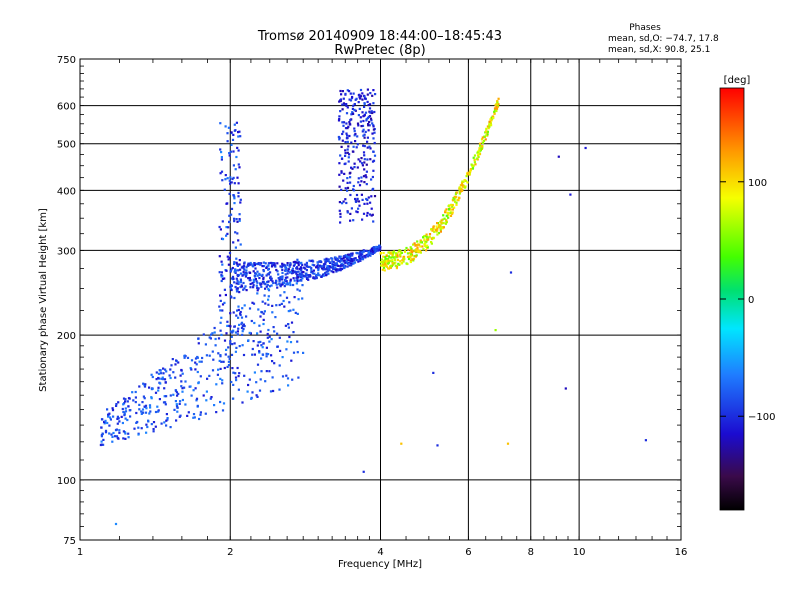 This screenshot has width=800, height=600. I want to click on y-axis-label: Stationary phase Virtual Height [km], so click(43, 300).